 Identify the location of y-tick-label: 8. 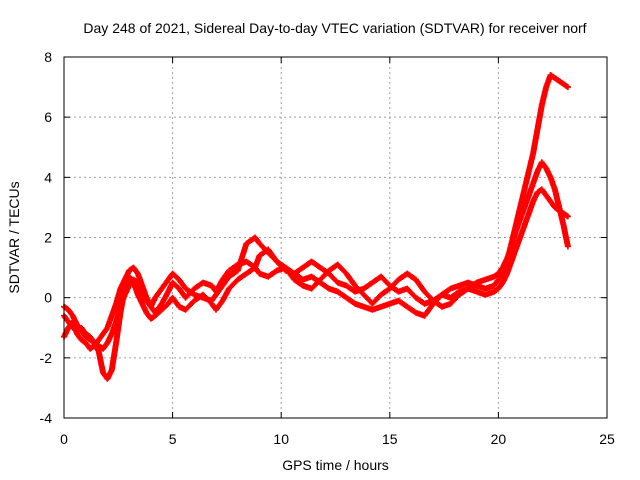
(48, 57).